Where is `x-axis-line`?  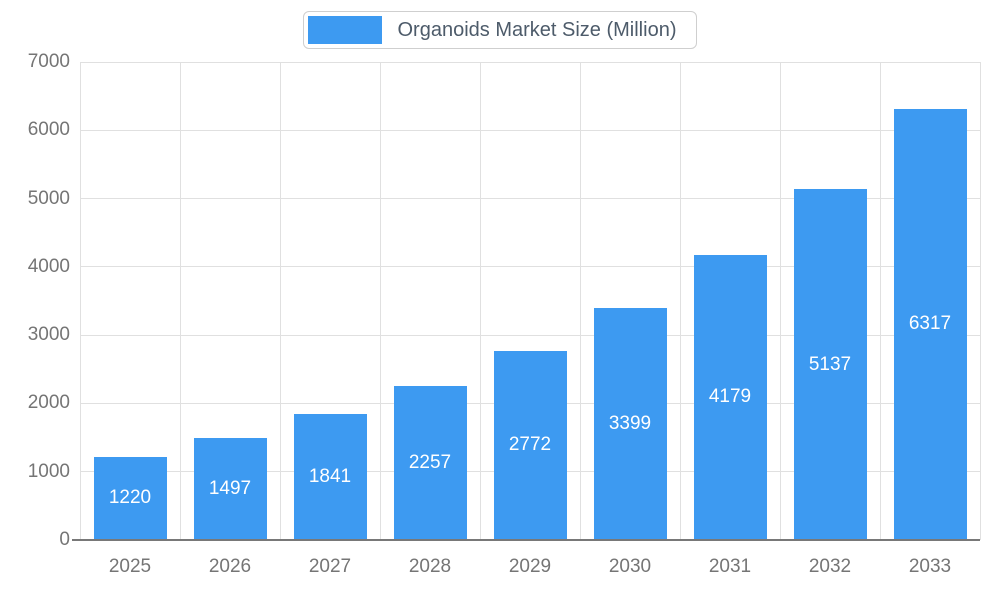
x-axis-line is located at coordinates (526, 540).